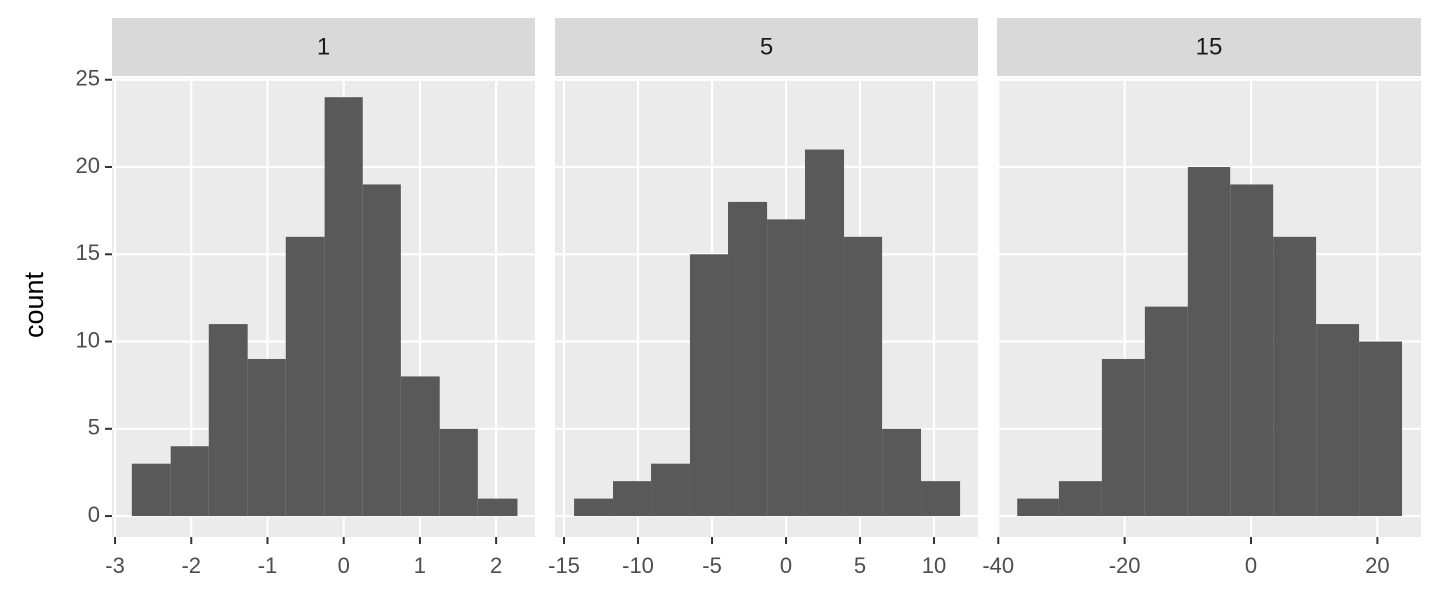  What do you see at coordinates (638, 565) in the screenshot?
I see `x-tick-label: -10` at bounding box center [638, 565].